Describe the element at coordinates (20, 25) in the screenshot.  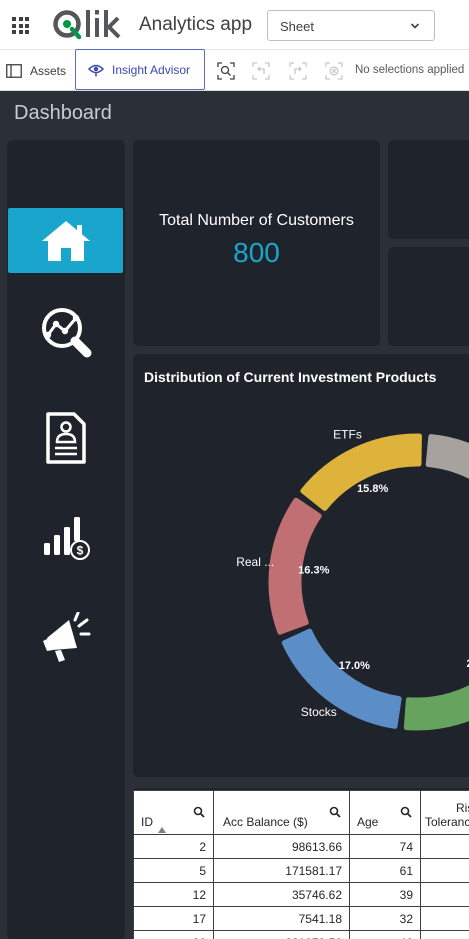
I see `app-launcher-icon` at that location.